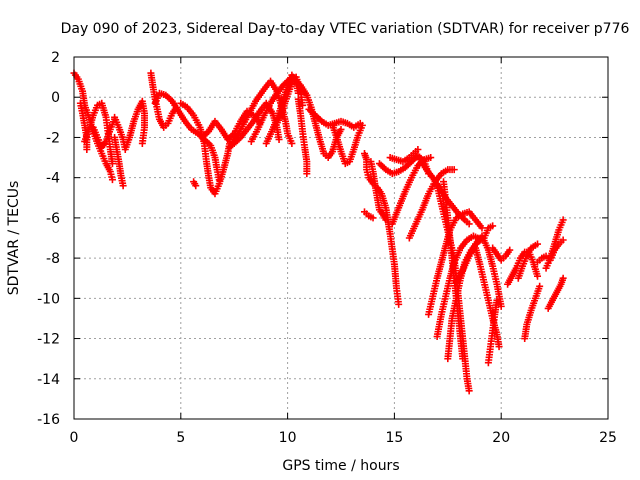 This screenshot has width=640, height=480. I want to click on x-tick-labels: 0 5 10 15 20 25, so click(343, 438).